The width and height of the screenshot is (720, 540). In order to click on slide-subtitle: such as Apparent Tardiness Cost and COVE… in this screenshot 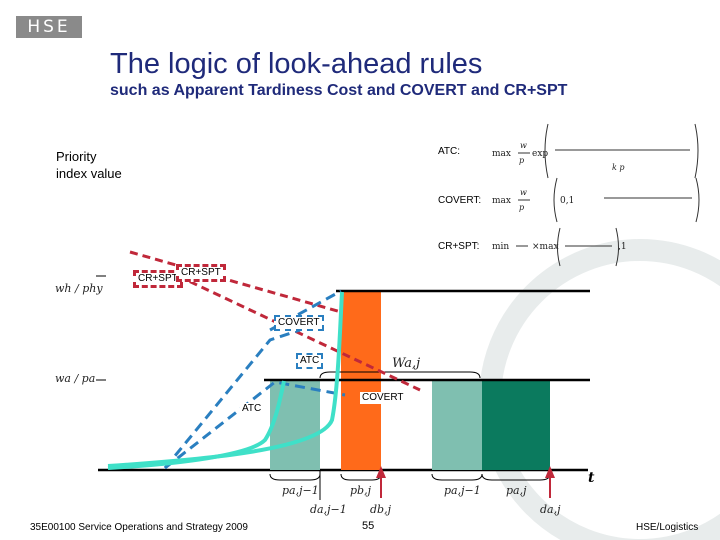, I will do `click(339, 90)`.